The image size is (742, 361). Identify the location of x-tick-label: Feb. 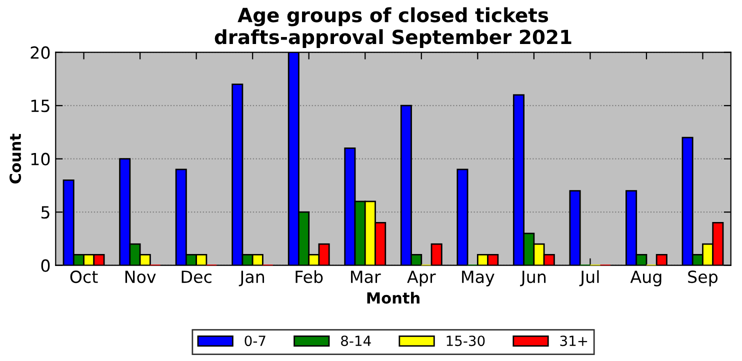
(309, 277).